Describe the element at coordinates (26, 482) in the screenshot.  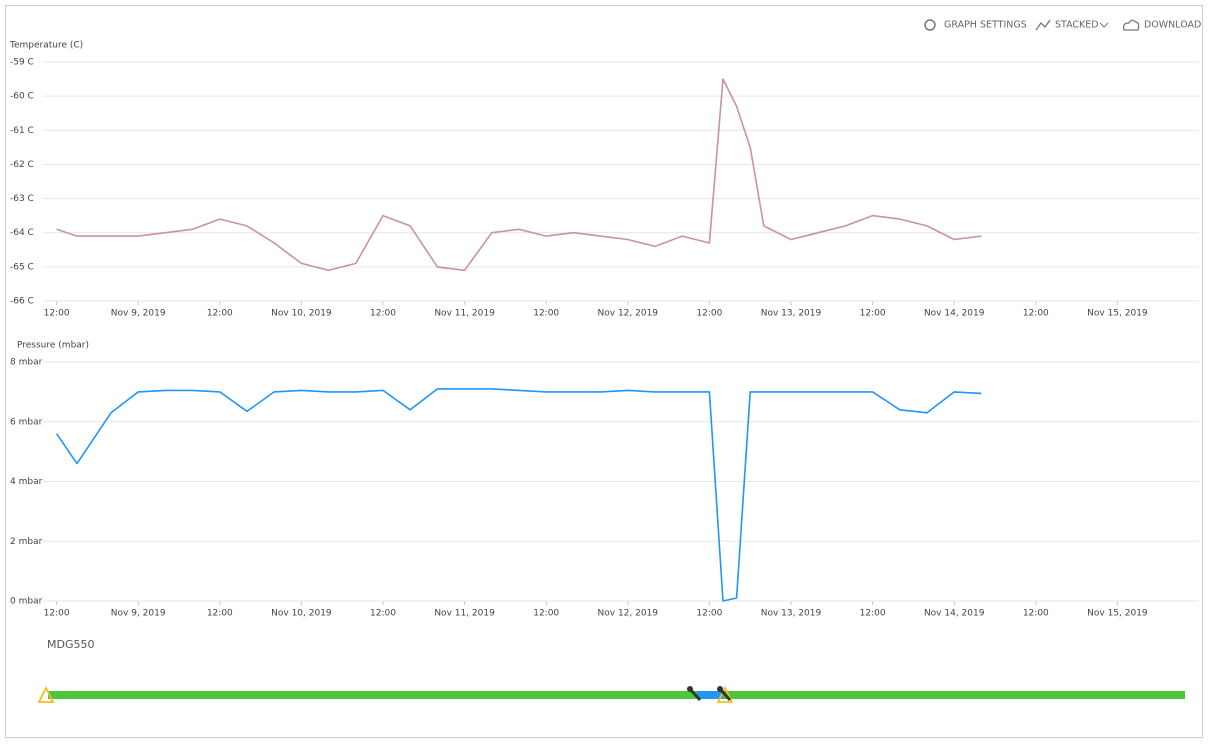
I see `y-tick-label: 4 mbar` at that location.